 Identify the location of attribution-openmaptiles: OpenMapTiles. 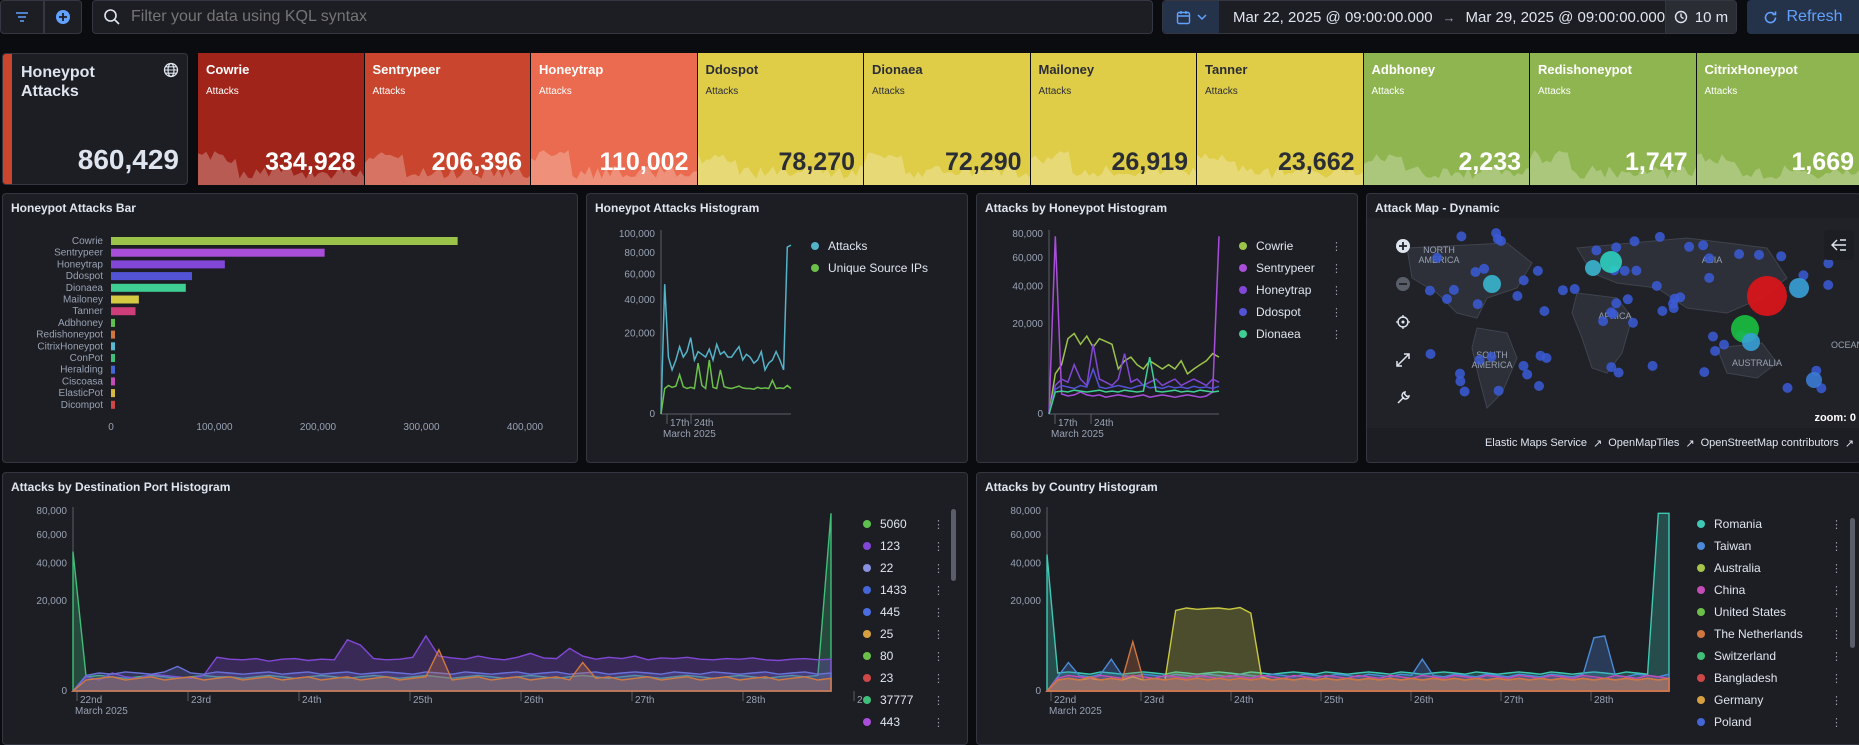
(1644, 443).